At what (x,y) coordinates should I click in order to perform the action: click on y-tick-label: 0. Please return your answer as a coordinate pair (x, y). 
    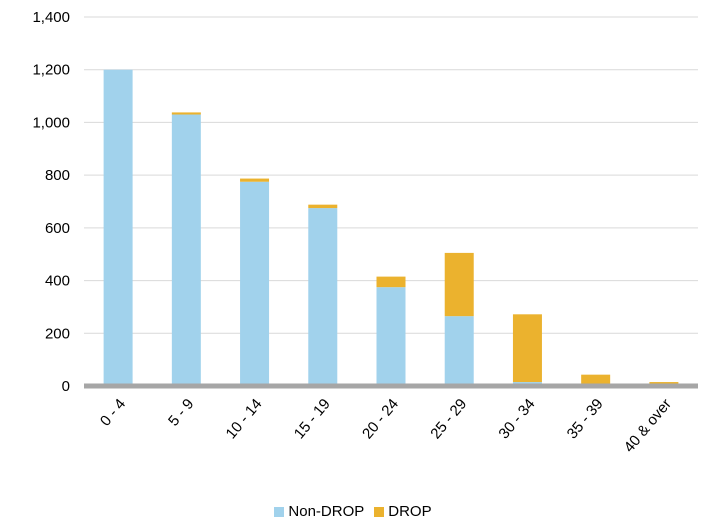
    Looking at the image, I should click on (66, 386).